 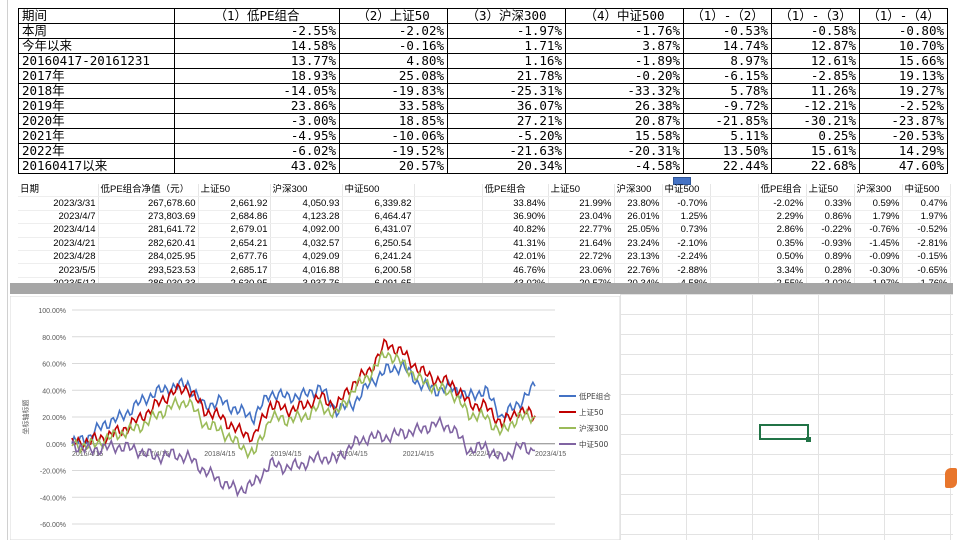 I want to click on summary-period-cell: 2017年, so click(x=96, y=76).